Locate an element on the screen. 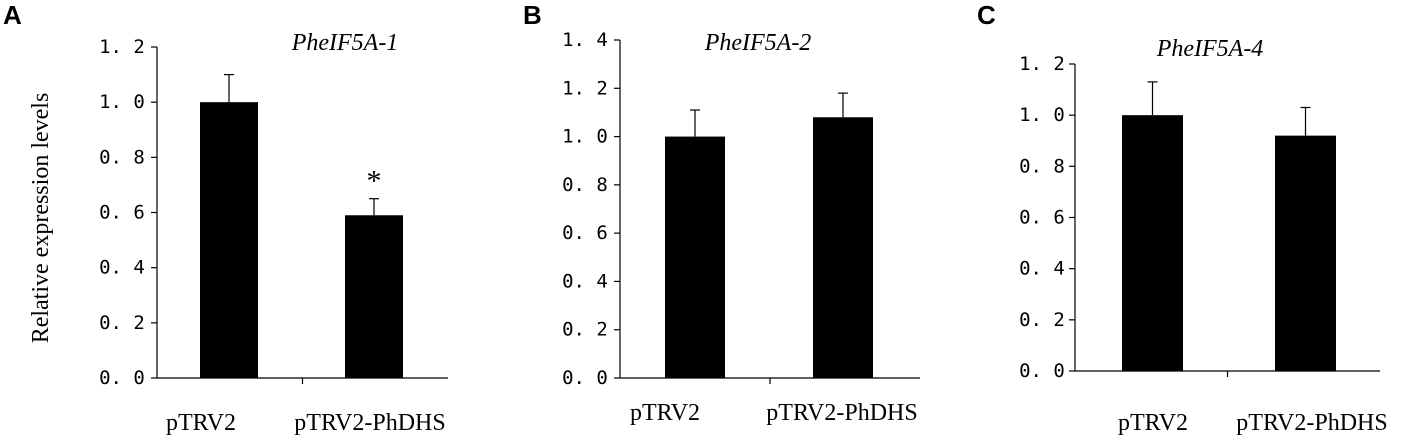 Image resolution: width=1407 pixels, height=441 pixels. panel-b-y-tick-label: 0. 6 is located at coordinates (585, 233).